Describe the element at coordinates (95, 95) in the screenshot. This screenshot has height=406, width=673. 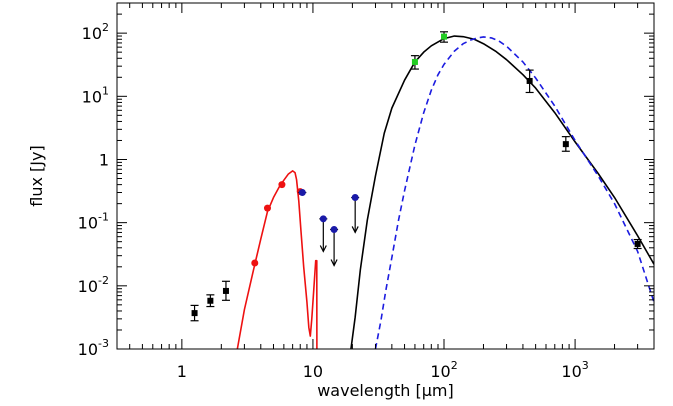
I see `y-tick-label: 10¹` at that location.